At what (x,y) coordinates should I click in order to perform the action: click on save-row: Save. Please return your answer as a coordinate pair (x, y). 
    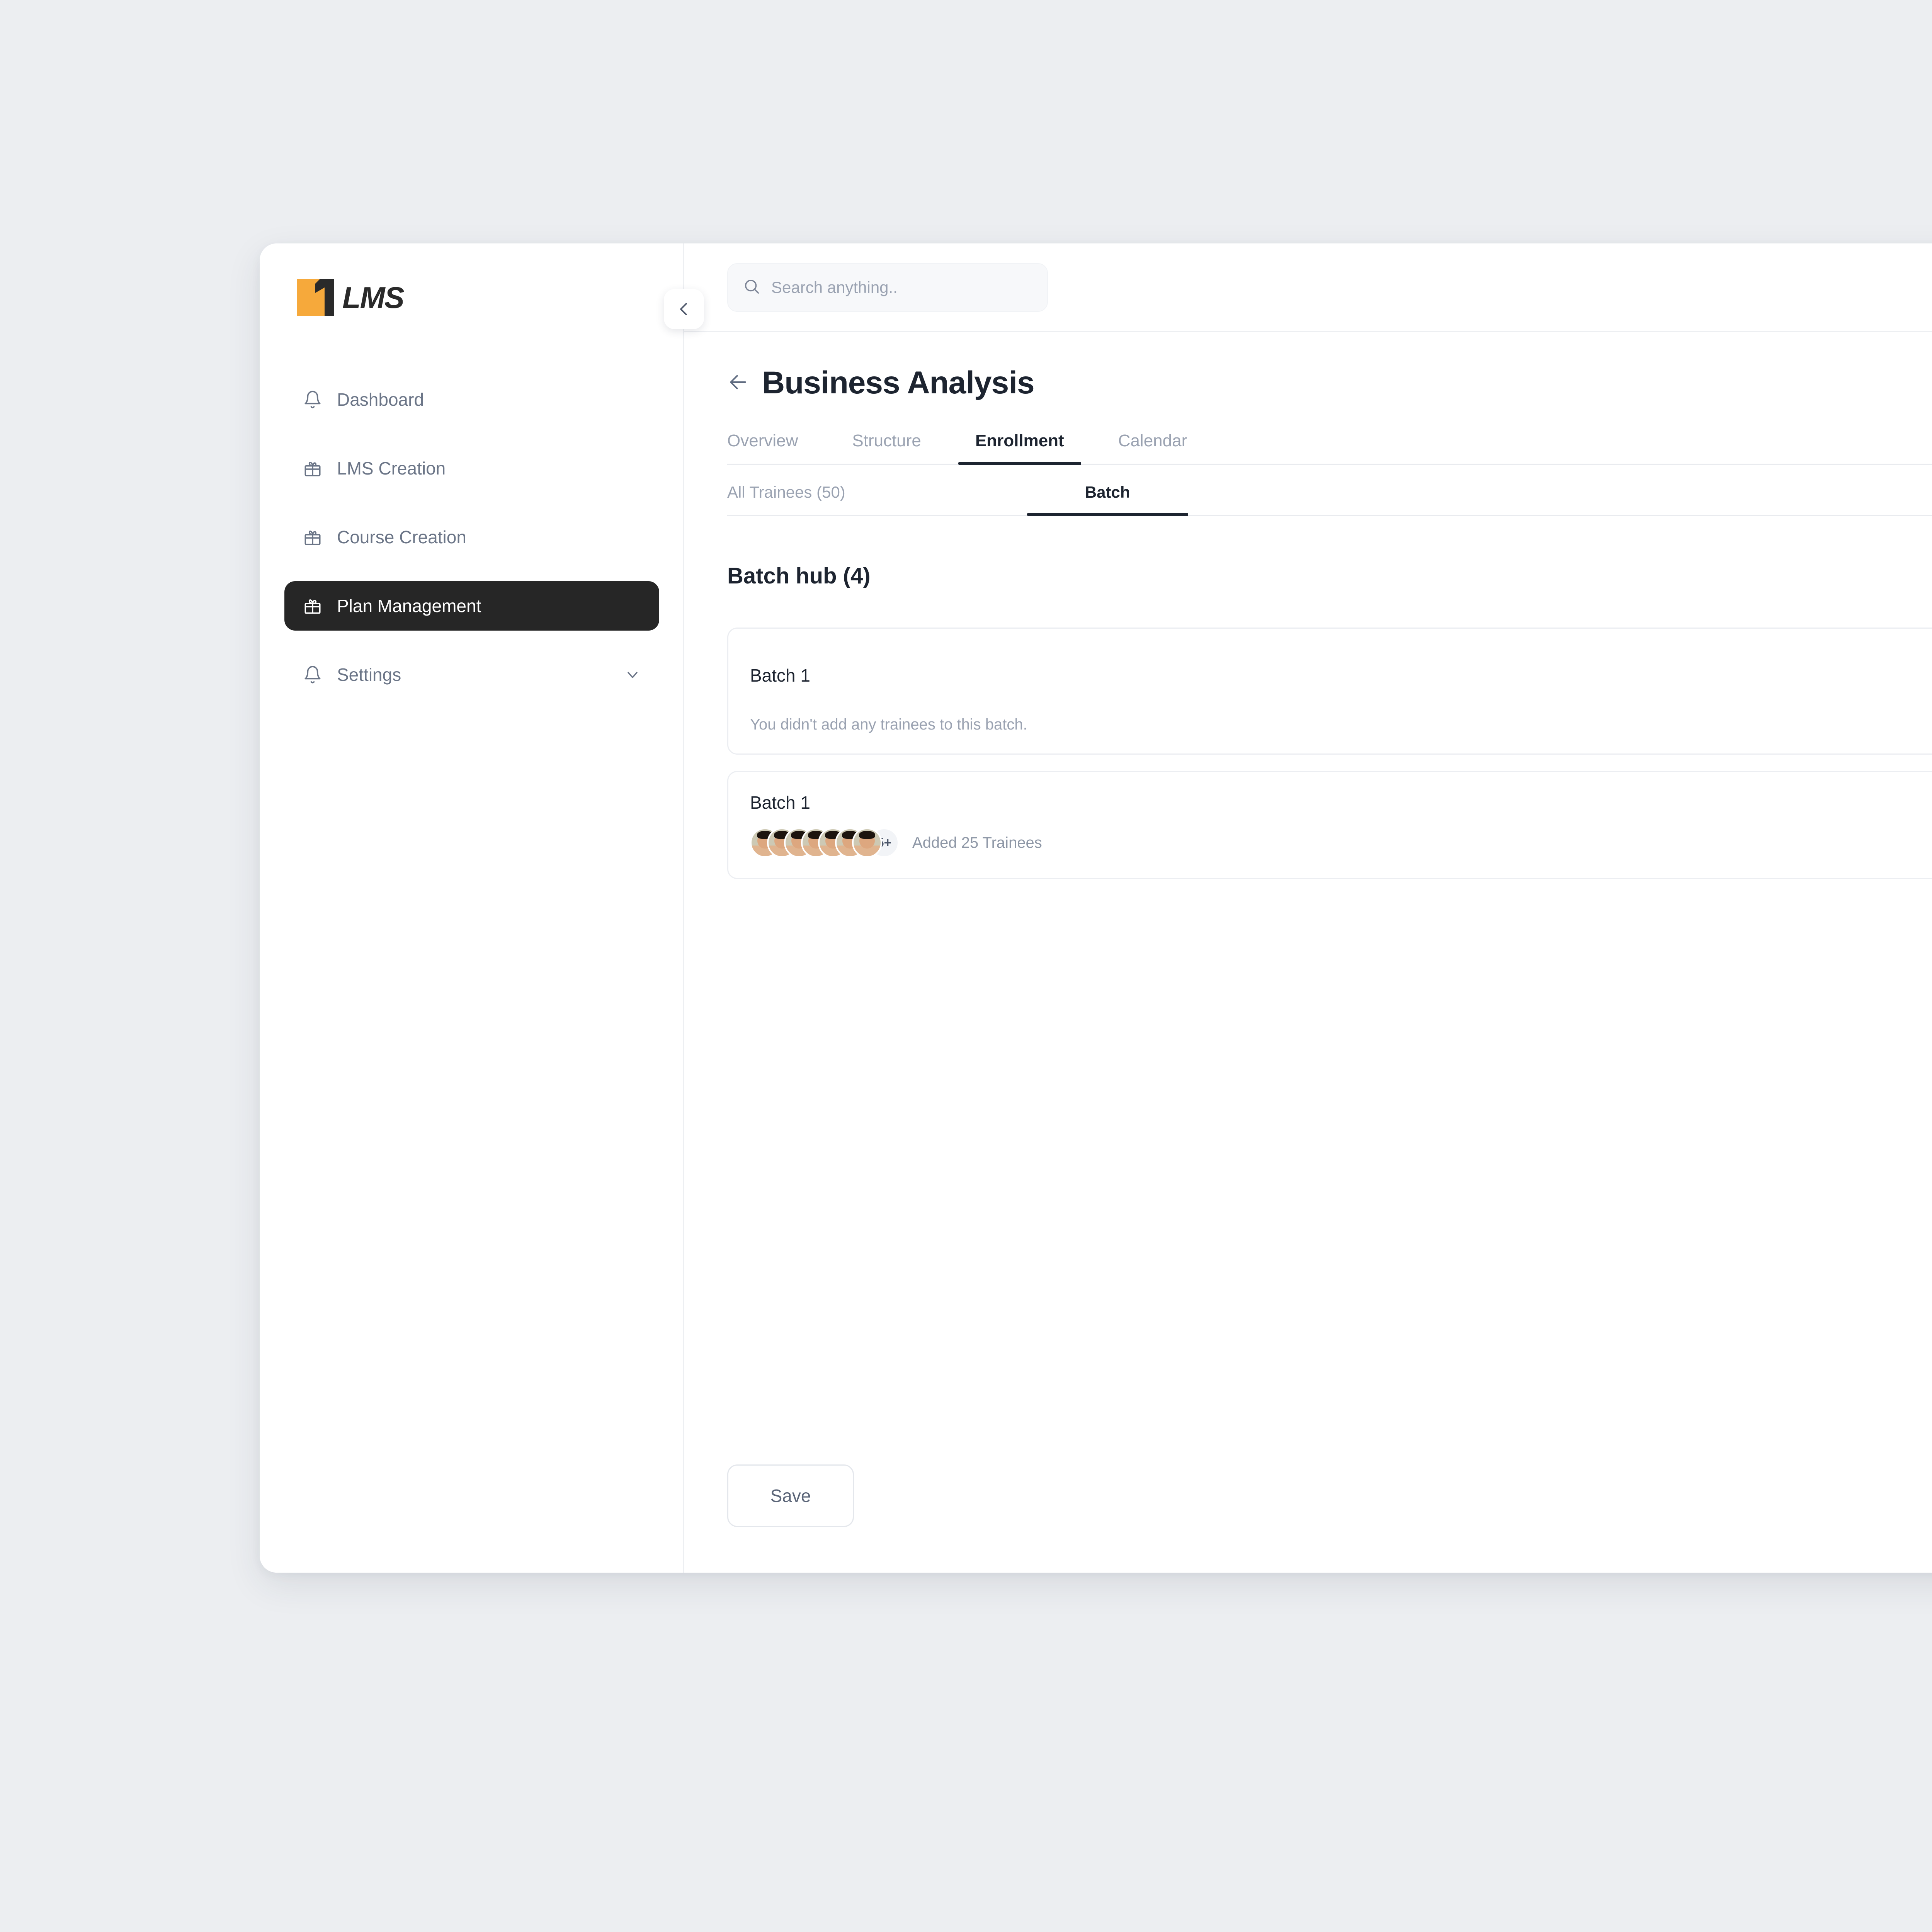
    Looking at the image, I should click on (1308, 1518).